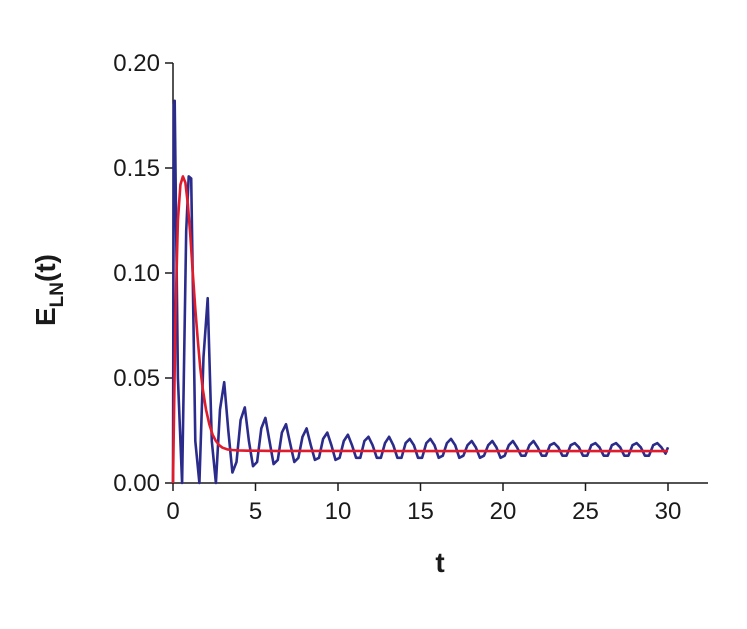  I want to click on x-tick-label: 0, so click(172, 511).